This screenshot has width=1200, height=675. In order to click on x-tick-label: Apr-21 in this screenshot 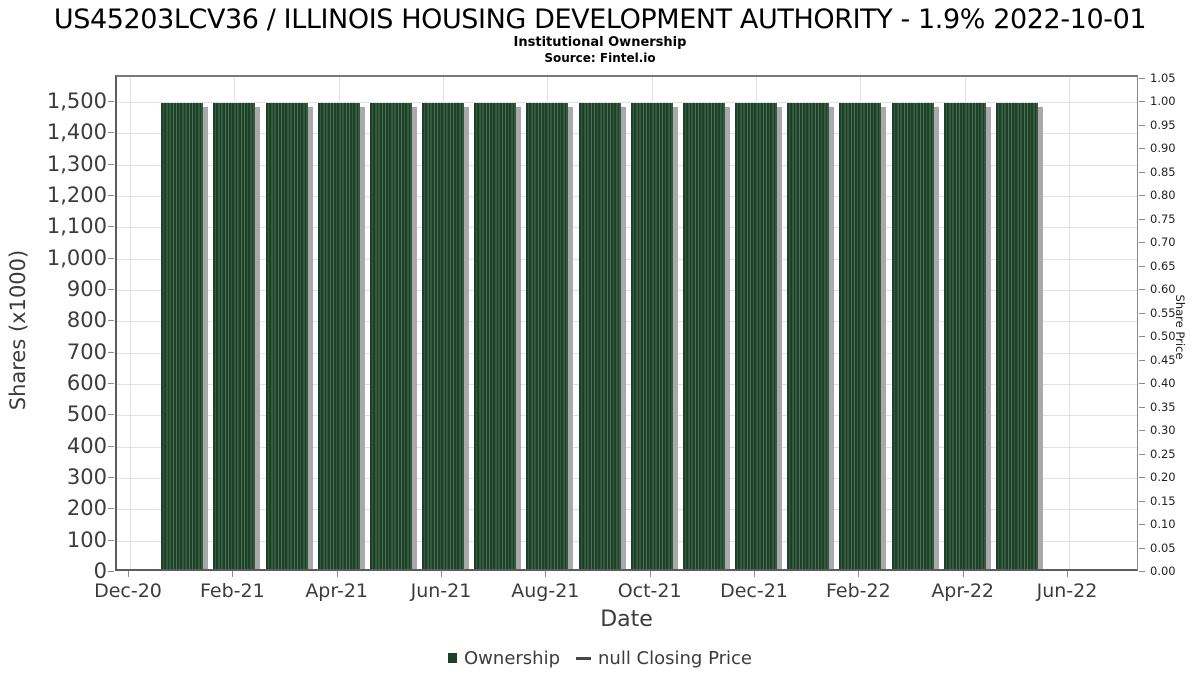, I will do `click(336, 591)`.